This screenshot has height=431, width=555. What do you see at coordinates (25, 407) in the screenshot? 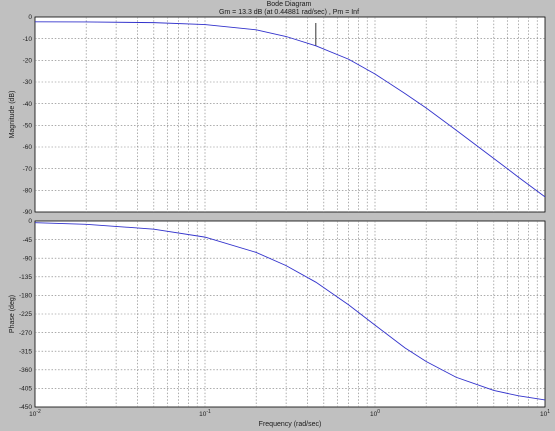
I see `y-tick-label: -450` at bounding box center [25, 407].